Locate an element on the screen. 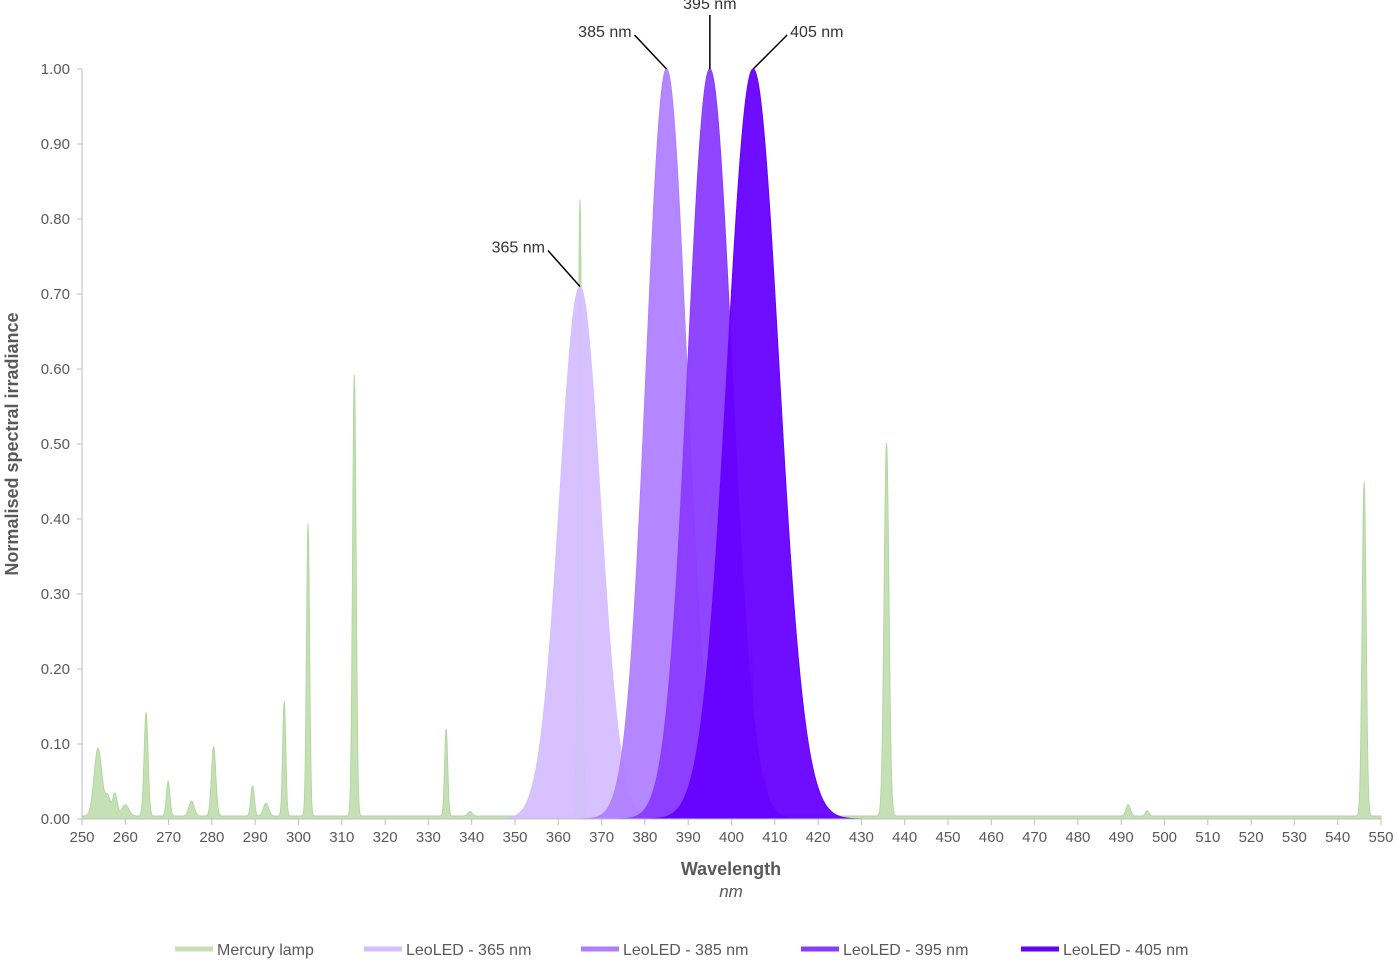 The height and width of the screenshot is (967, 1397). x-tick-label: 340 is located at coordinates (471, 837).